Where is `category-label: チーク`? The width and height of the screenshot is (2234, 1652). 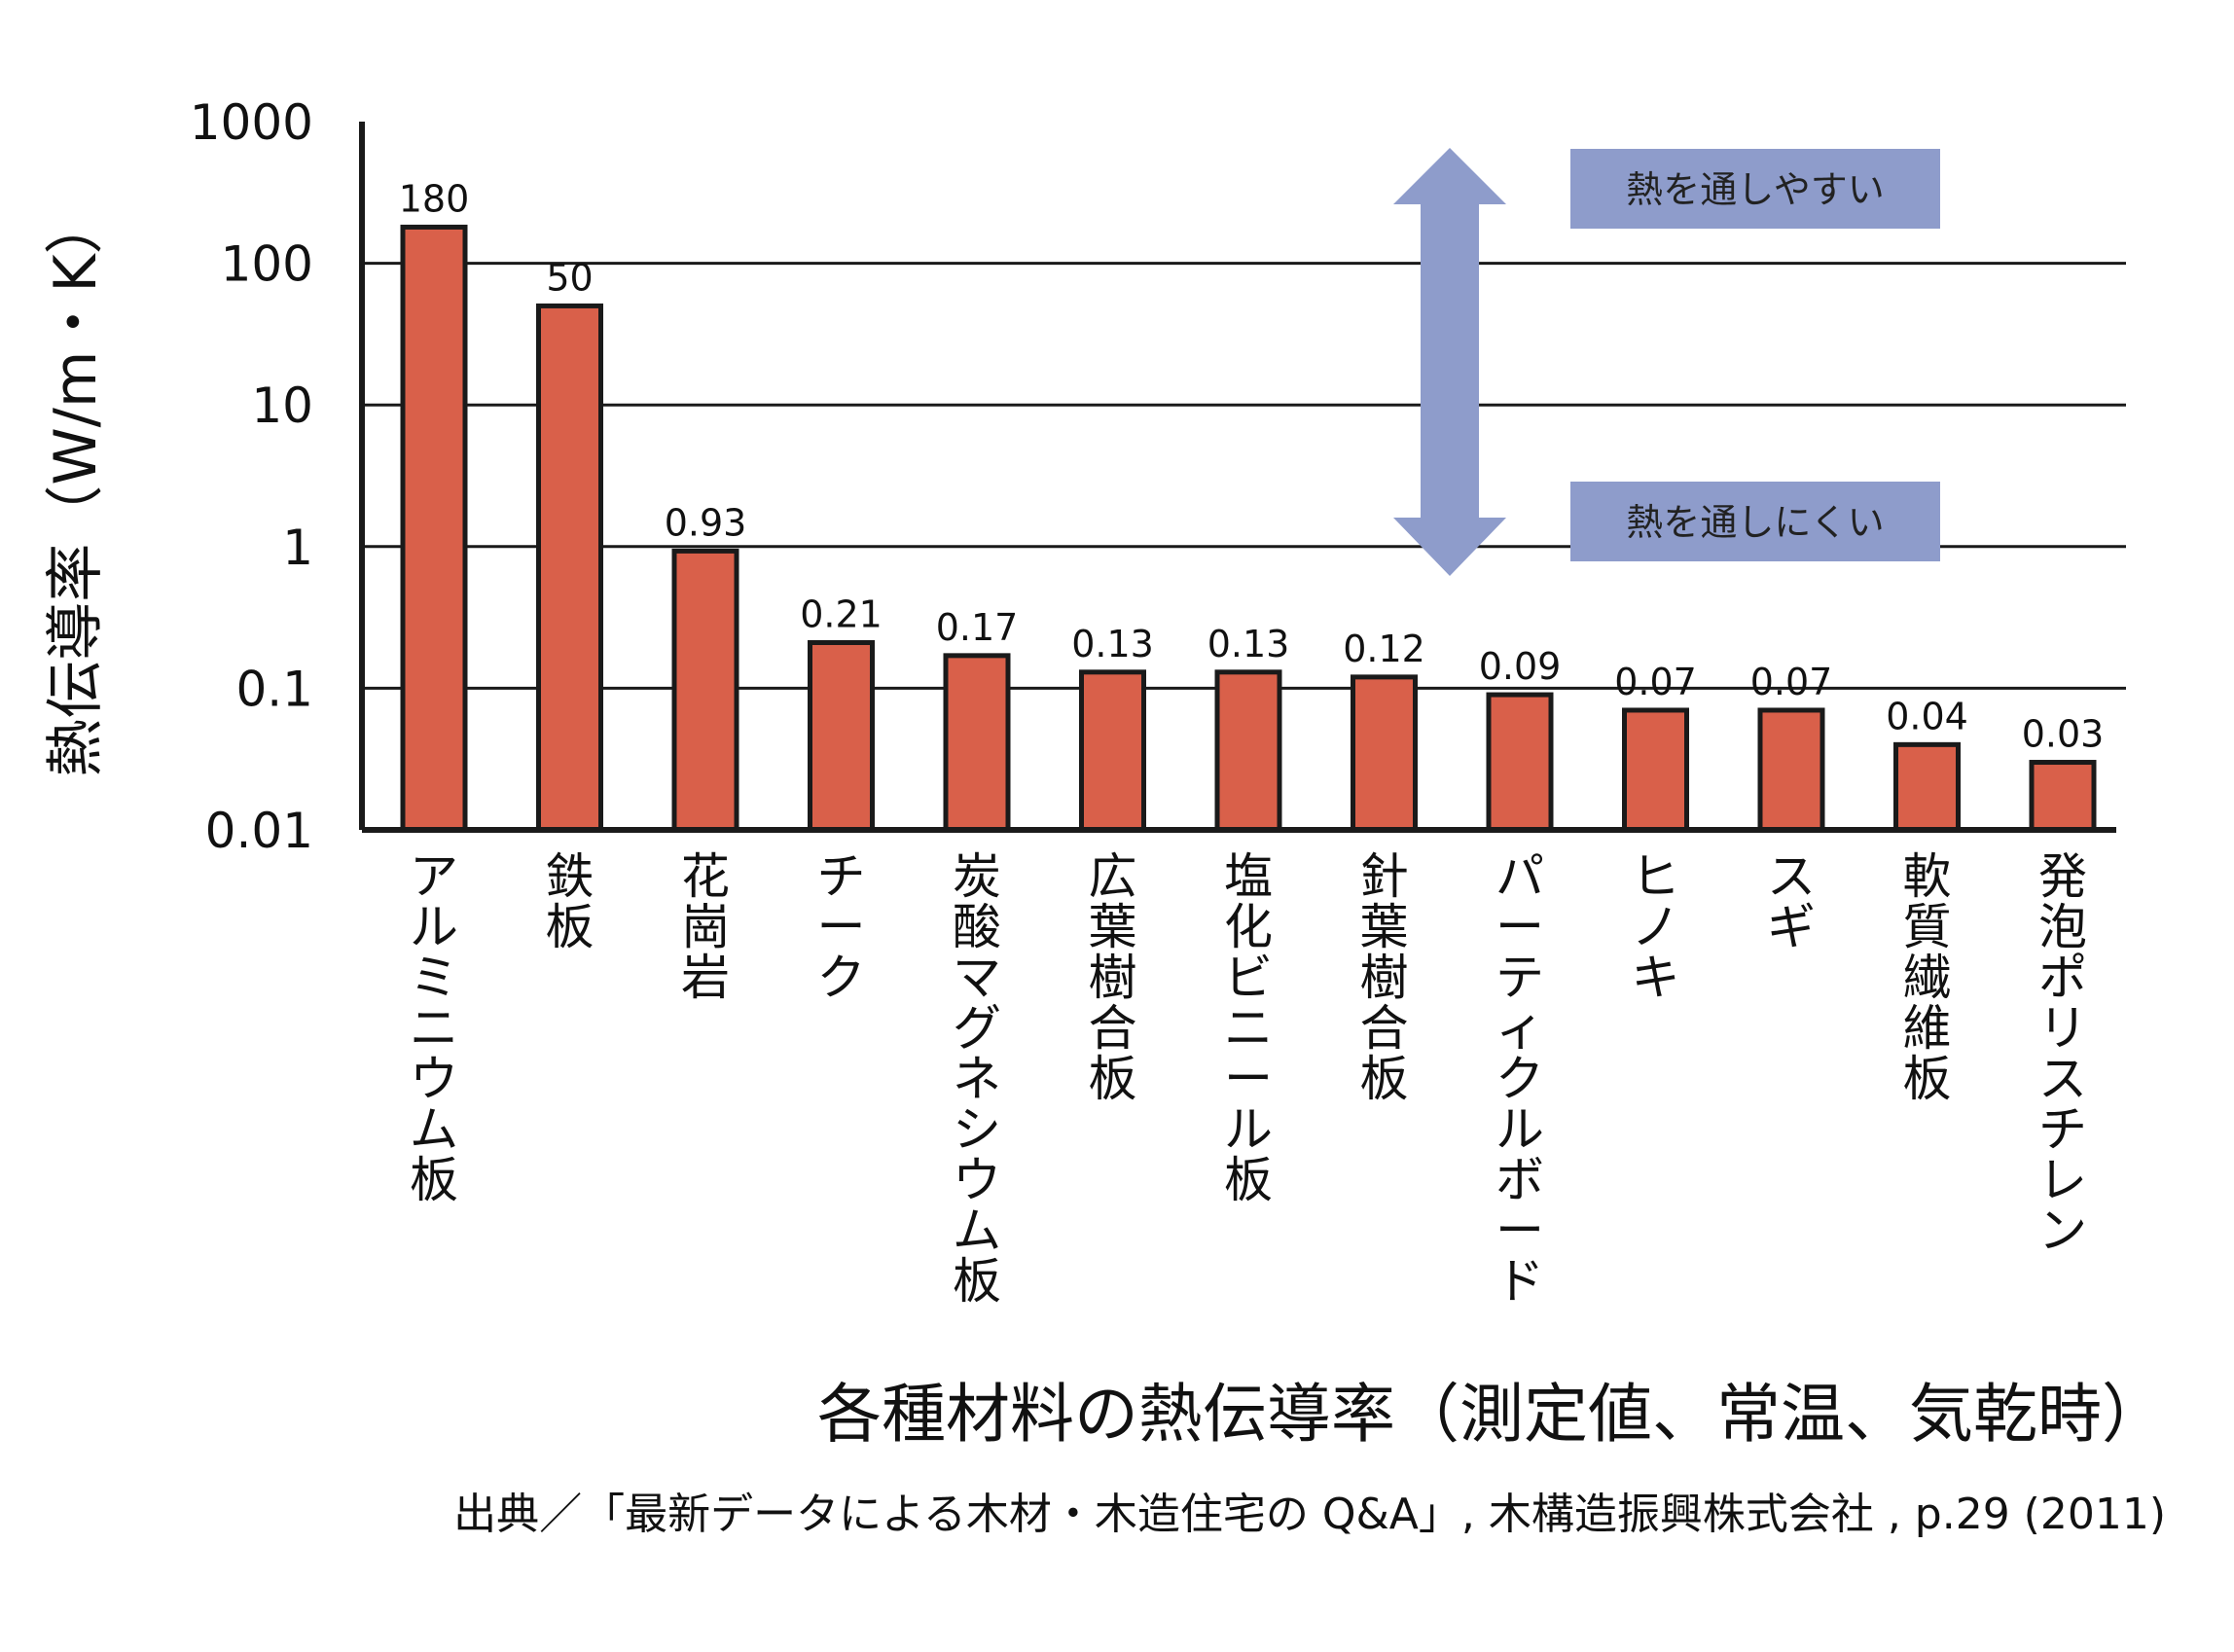 category-label: チーク is located at coordinates (842, 927).